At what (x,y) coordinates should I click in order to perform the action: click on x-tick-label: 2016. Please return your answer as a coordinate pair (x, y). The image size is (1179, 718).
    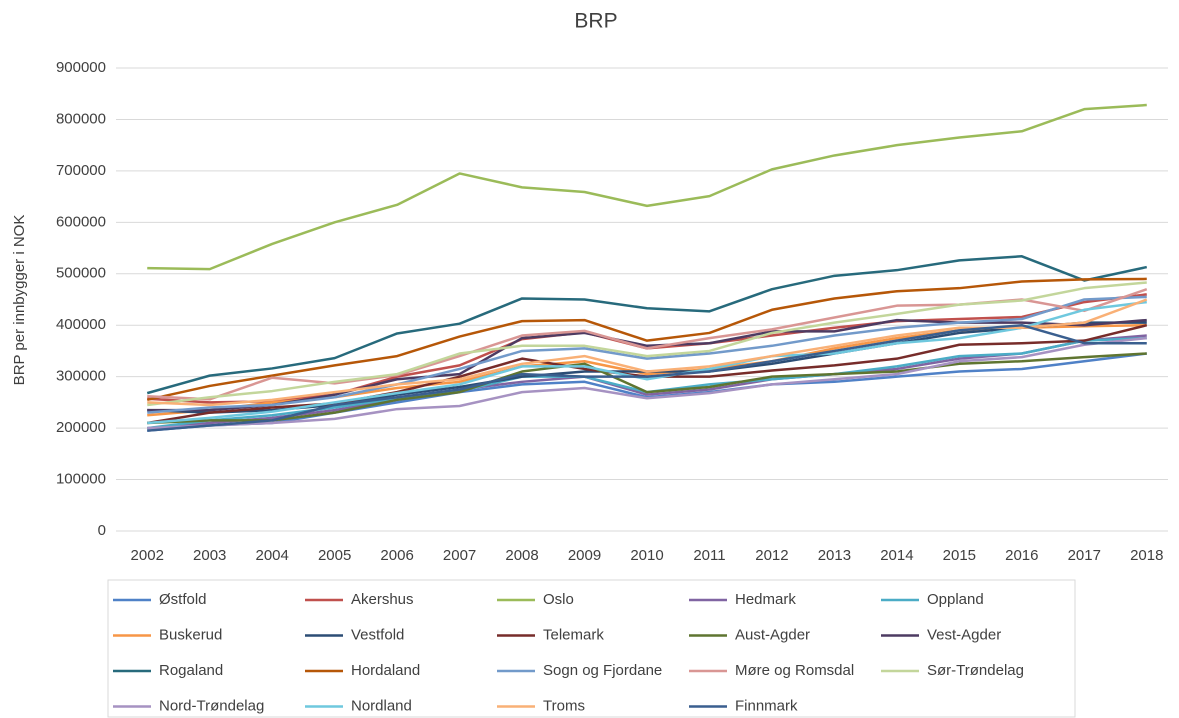
    Looking at the image, I should click on (1021, 555).